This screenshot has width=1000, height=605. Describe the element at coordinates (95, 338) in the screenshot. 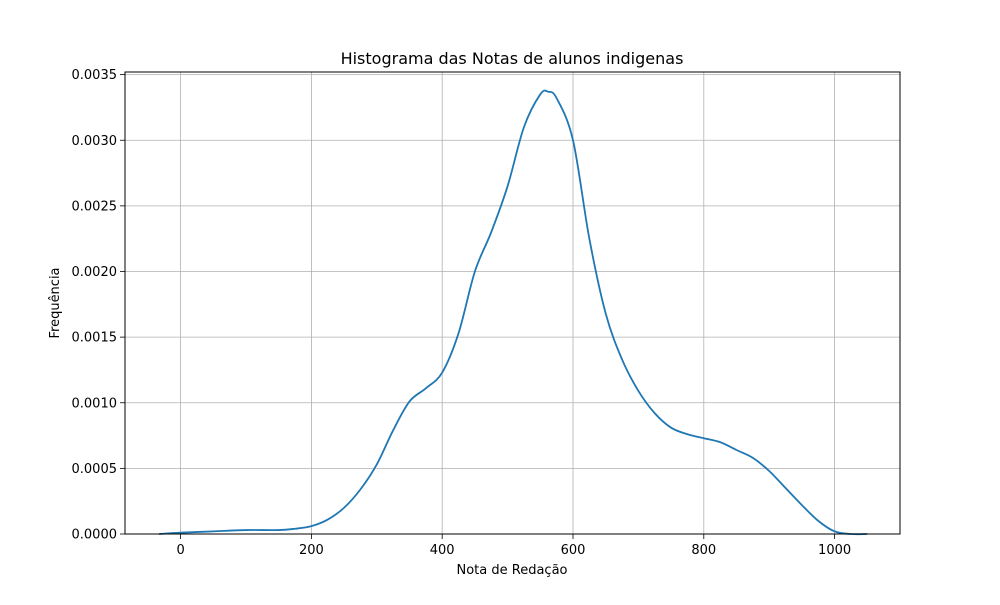

I see `y-tick-label: 0.0015` at that location.